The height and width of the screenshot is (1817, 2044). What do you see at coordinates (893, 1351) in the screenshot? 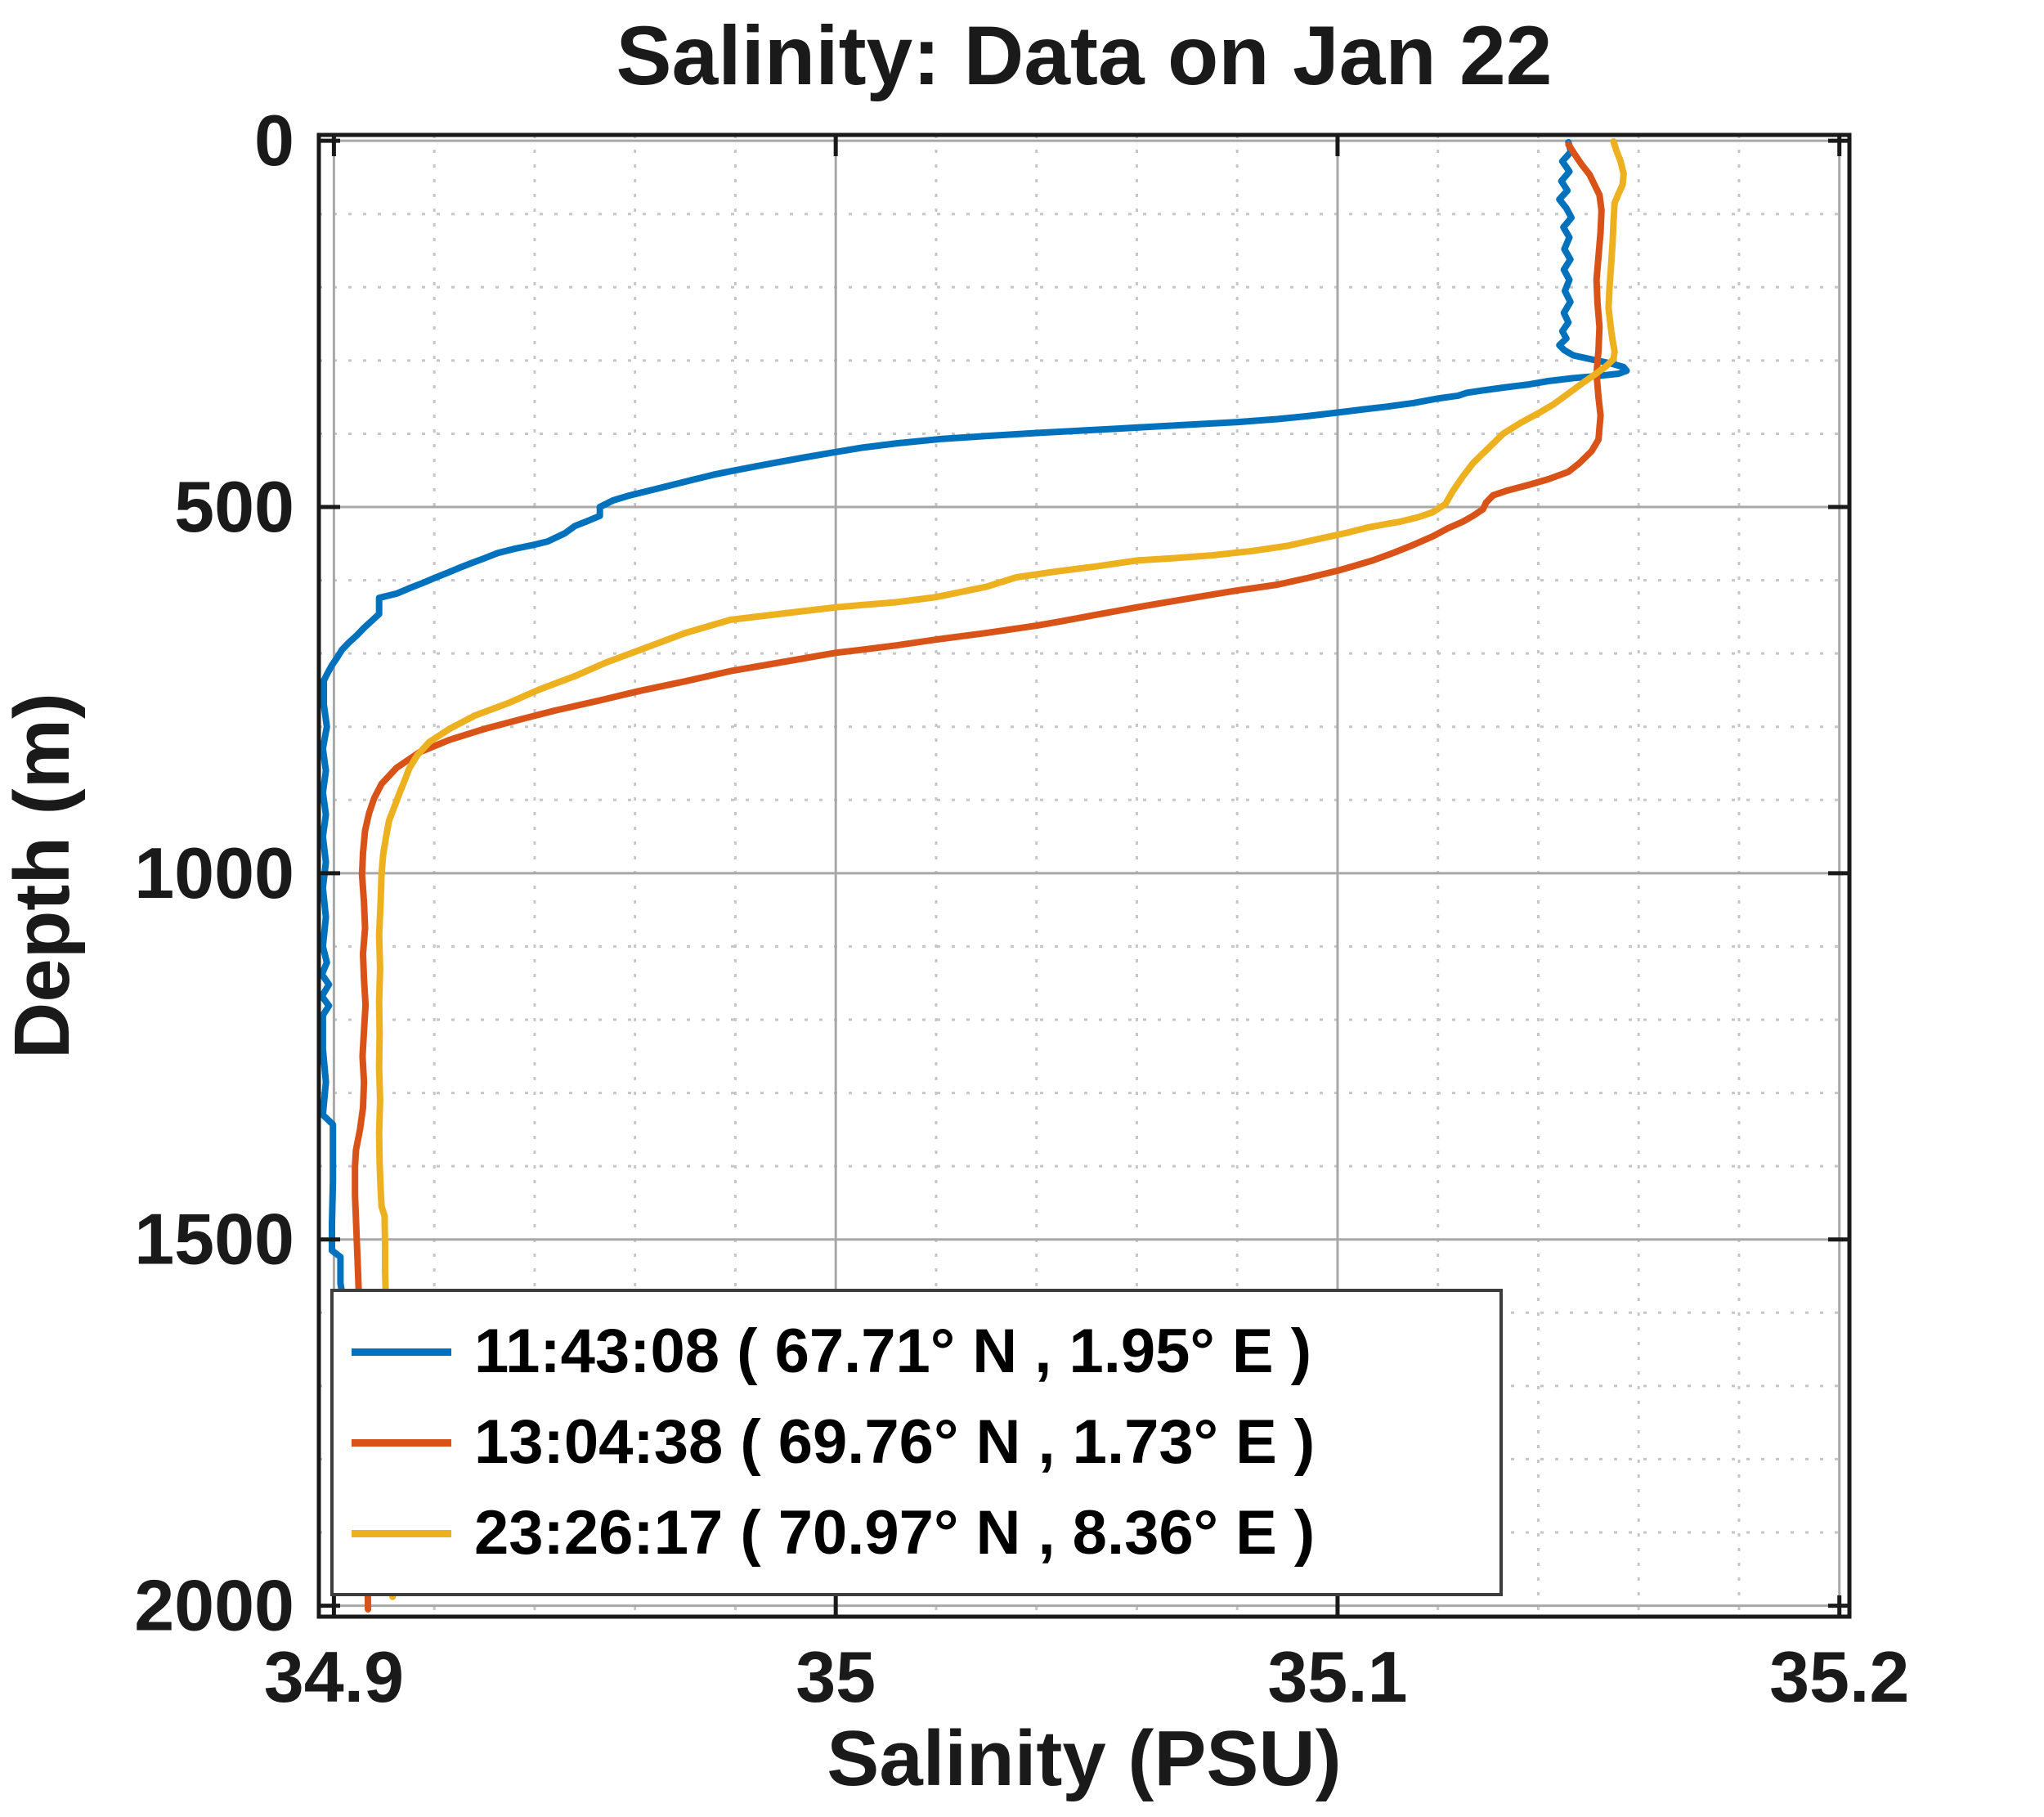
I see `legend-entry-label: 11:43:08 ( 67.71° N , 1.95° E )` at bounding box center [893, 1351].